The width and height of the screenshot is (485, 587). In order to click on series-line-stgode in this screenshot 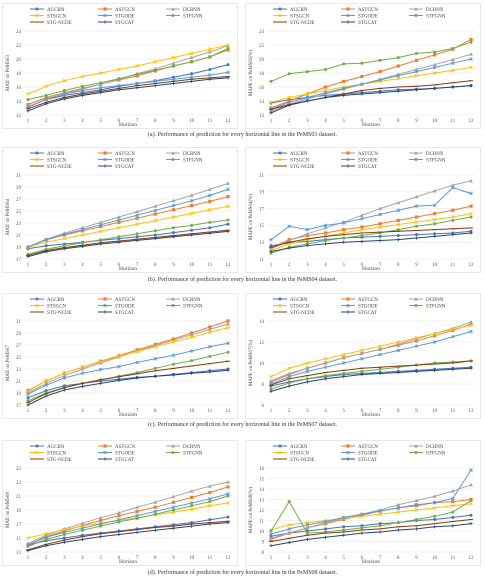, I will do `click(128, 368)`.